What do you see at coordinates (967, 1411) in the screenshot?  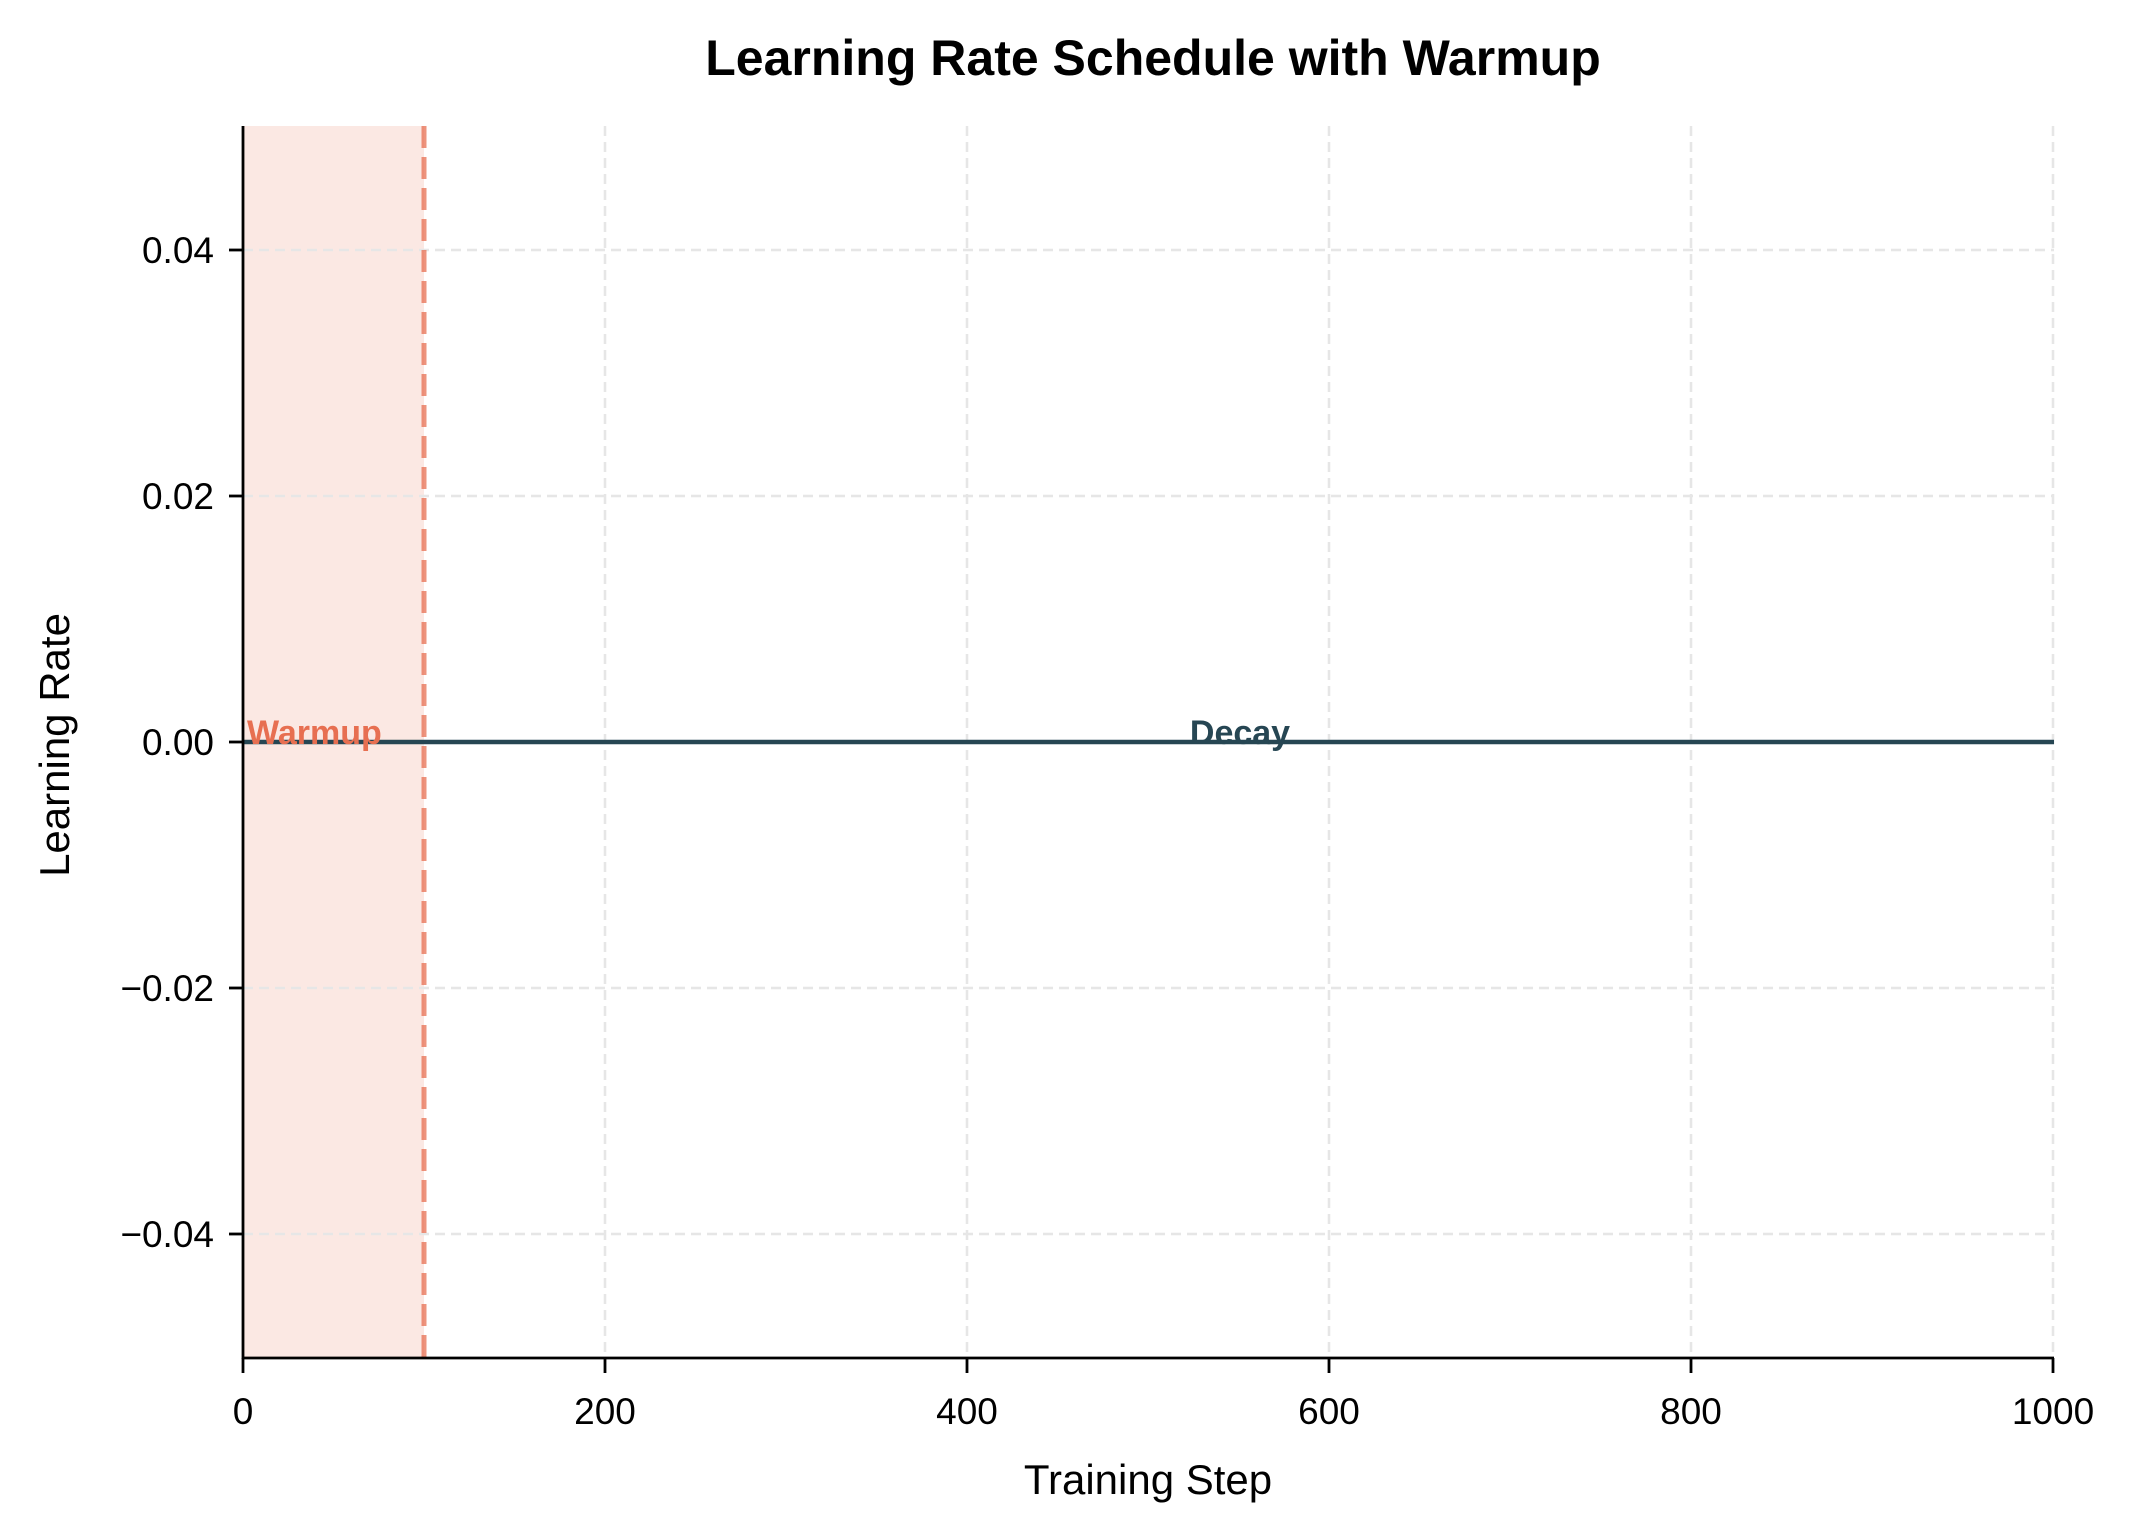 I see `x-tick-label: 400` at bounding box center [967, 1411].